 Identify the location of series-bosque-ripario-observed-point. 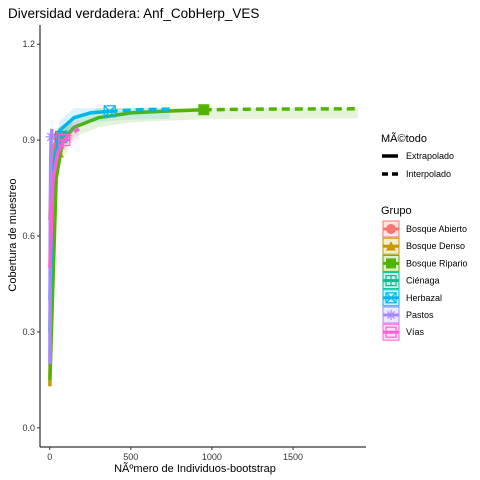
(204, 110).